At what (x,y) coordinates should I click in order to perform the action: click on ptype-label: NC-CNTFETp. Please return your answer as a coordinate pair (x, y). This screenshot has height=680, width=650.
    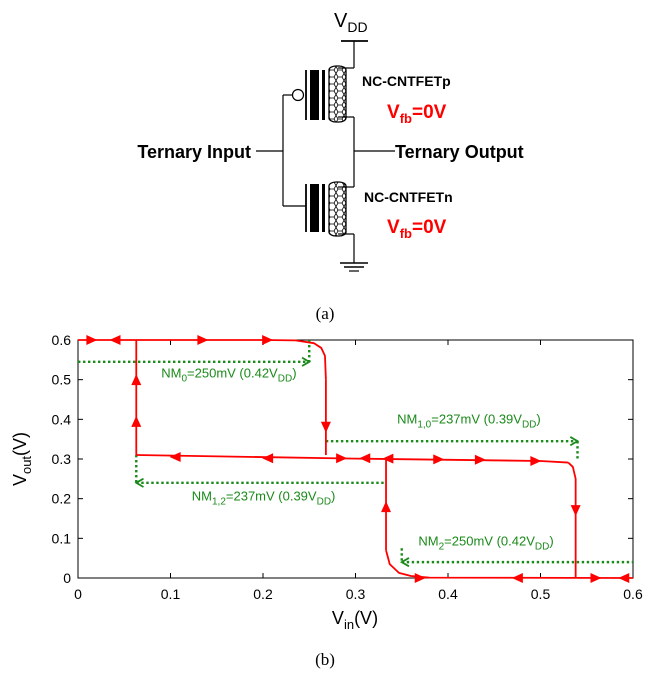
    Looking at the image, I should click on (406, 81).